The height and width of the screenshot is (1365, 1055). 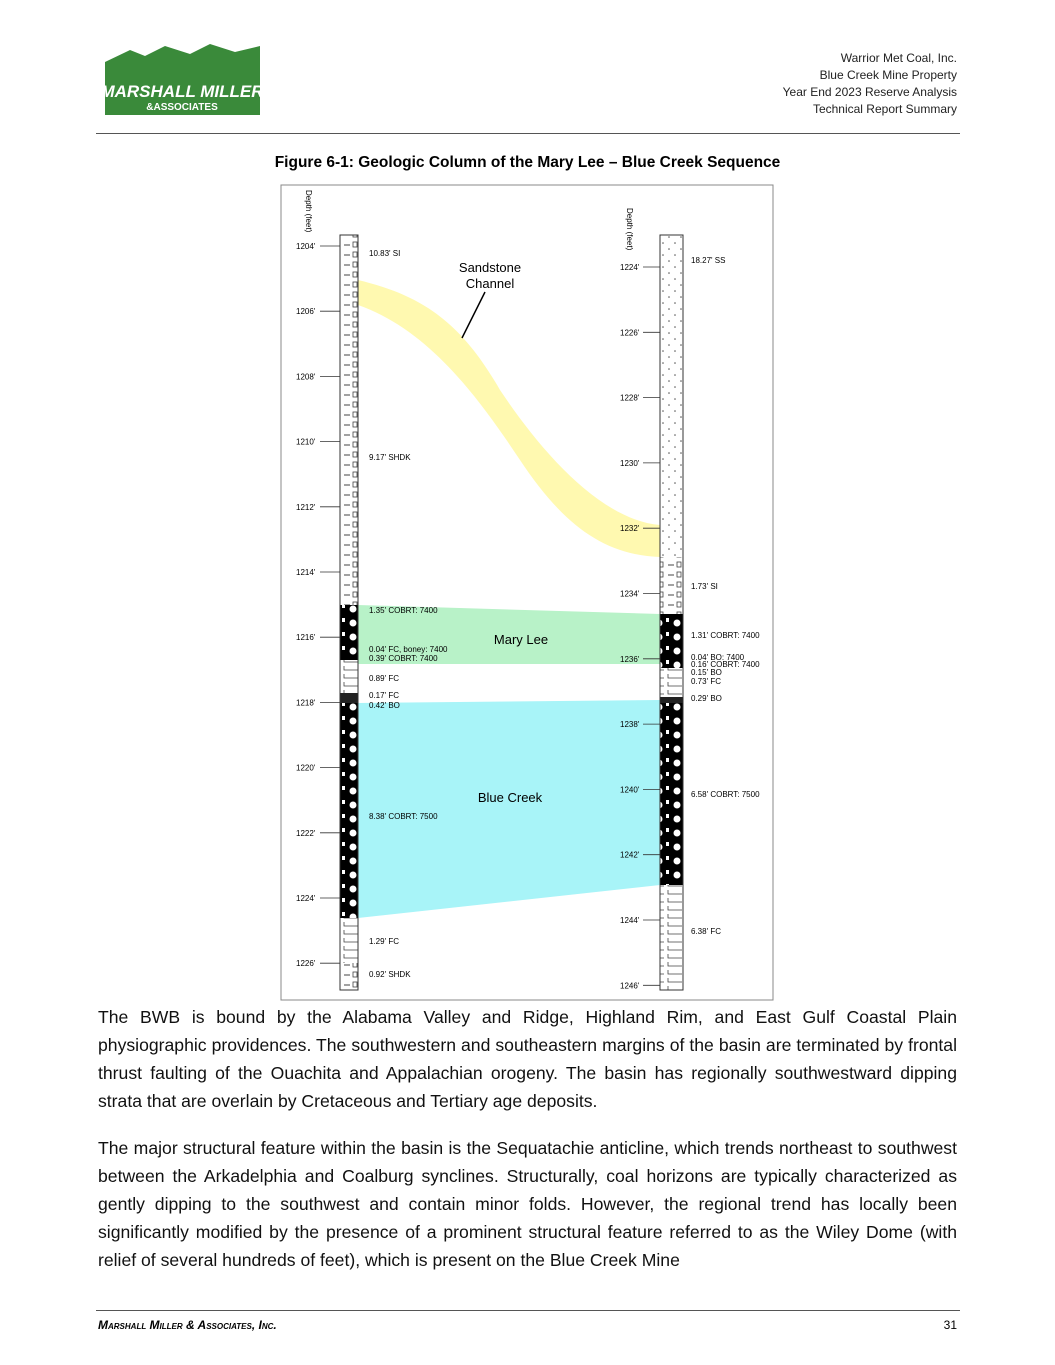 I want to click on layer-label: 18.27' SS, so click(x=708, y=260).